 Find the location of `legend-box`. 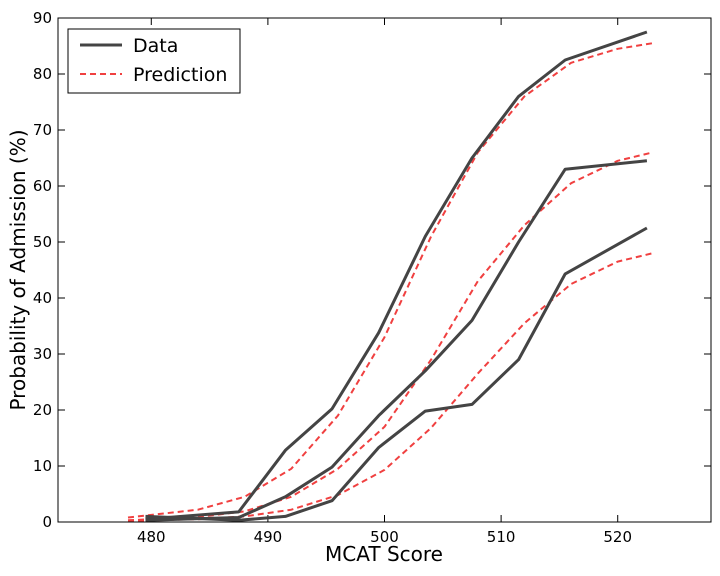

legend-box is located at coordinates (154, 61).